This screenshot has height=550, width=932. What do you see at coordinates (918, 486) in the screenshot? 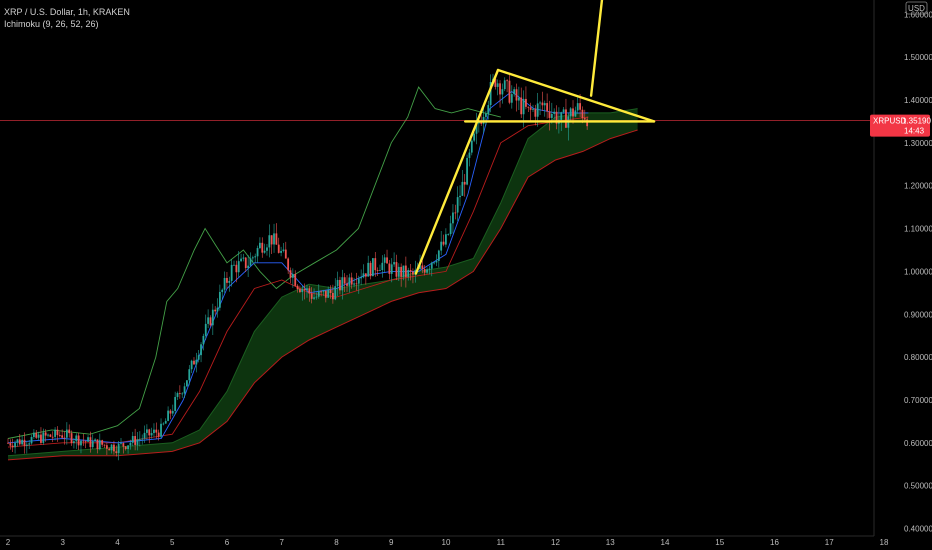
I see `price-tick-label: 0.50000` at bounding box center [918, 486].